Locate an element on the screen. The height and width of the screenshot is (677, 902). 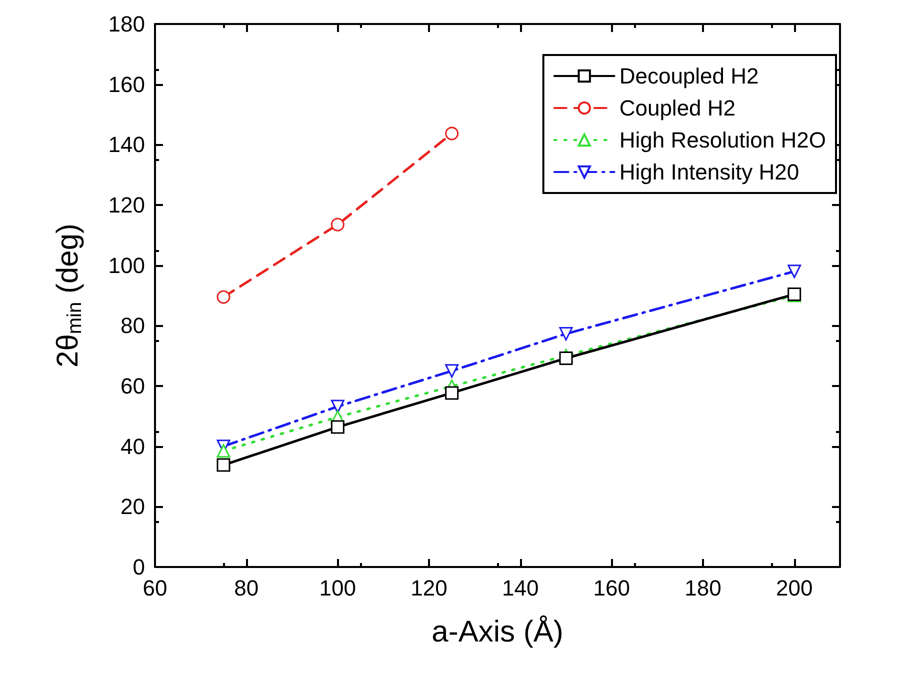
x-tick-label: 60 is located at coordinates (155, 588).